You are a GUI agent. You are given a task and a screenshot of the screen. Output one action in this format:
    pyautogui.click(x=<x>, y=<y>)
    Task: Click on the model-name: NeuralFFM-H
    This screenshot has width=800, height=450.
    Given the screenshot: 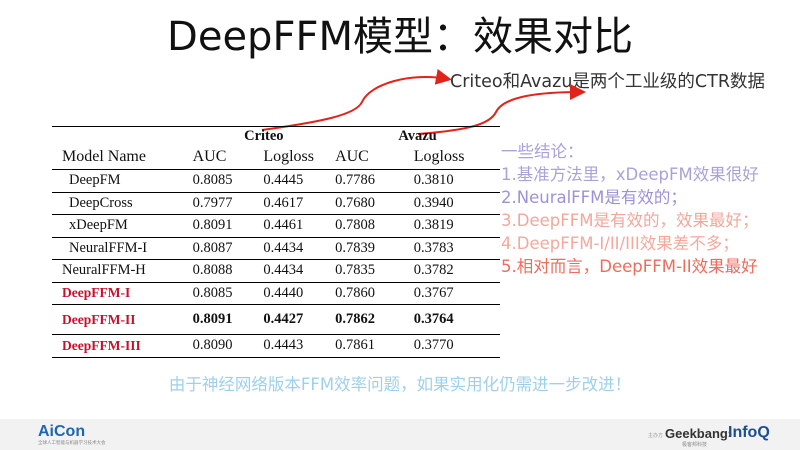 What is the action you would take?
    pyautogui.click(x=122, y=271)
    